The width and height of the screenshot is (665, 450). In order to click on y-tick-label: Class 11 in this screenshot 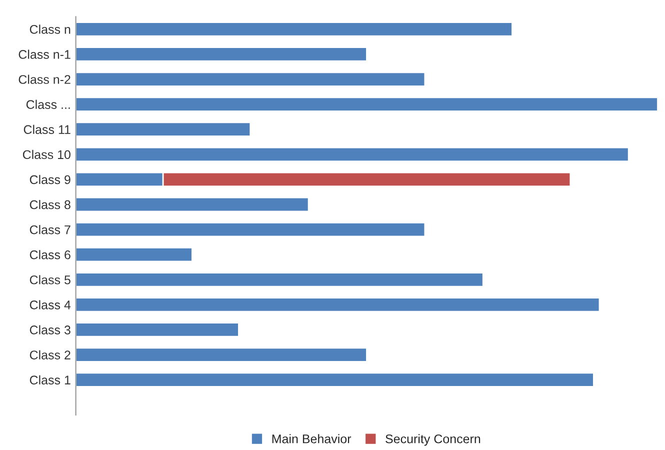, I will do `click(47, 129)`.